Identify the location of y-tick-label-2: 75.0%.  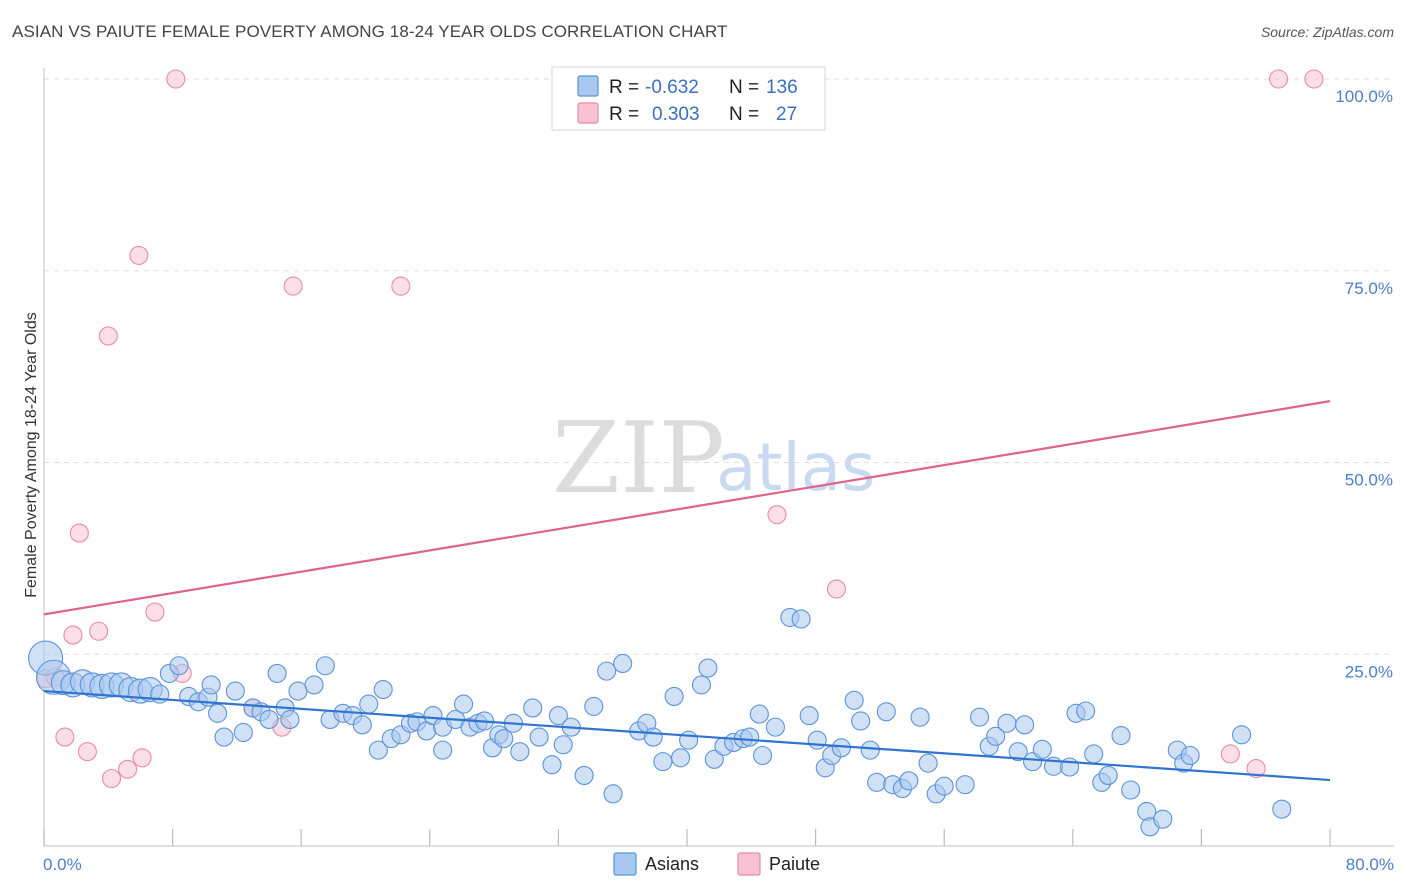
(1369, 288).